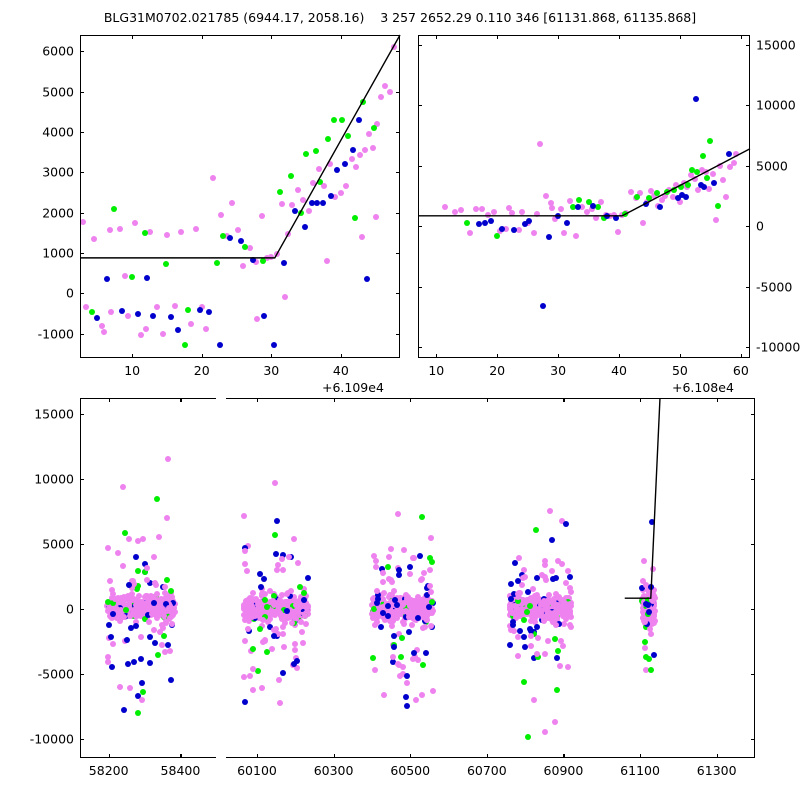 The image size is (800, 800). Describe the element at coordinates (772, 166) in the screenshot. I see `y-tick-label: 5000` at that location.